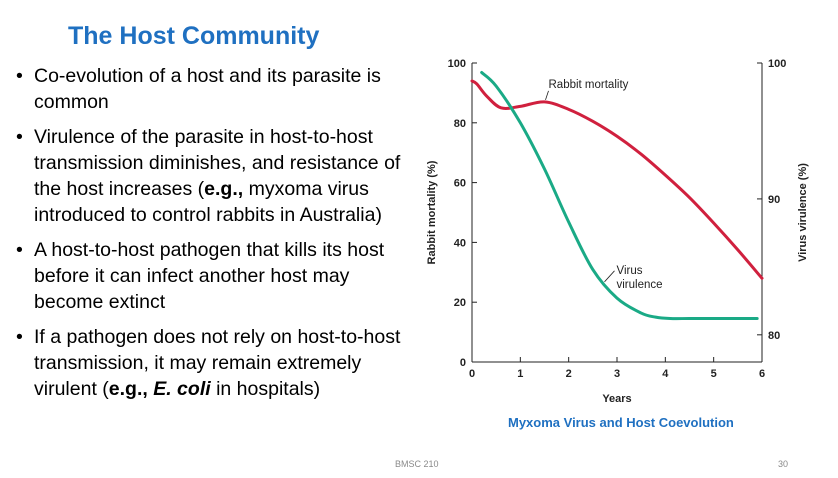 This screenshot has width=838, height=478. What do you see at coordinates (589, 85) in the screenshot?
I see `rabbit-mortality-annotation: Rabbit mortality` at bounding box center [589, 85].